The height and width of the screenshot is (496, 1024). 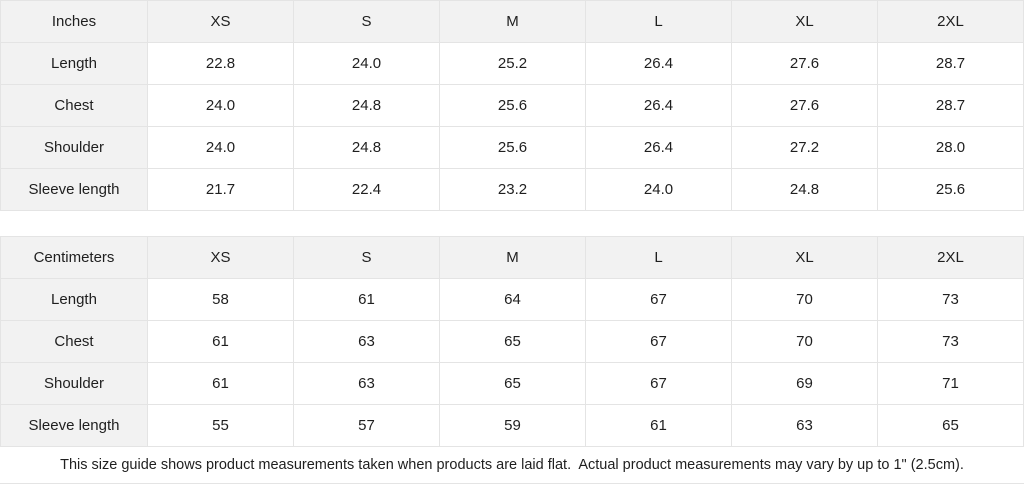 I want to click on inches-header-row: Inches XS S M L XL 2XL, so click(x=512, y=21).